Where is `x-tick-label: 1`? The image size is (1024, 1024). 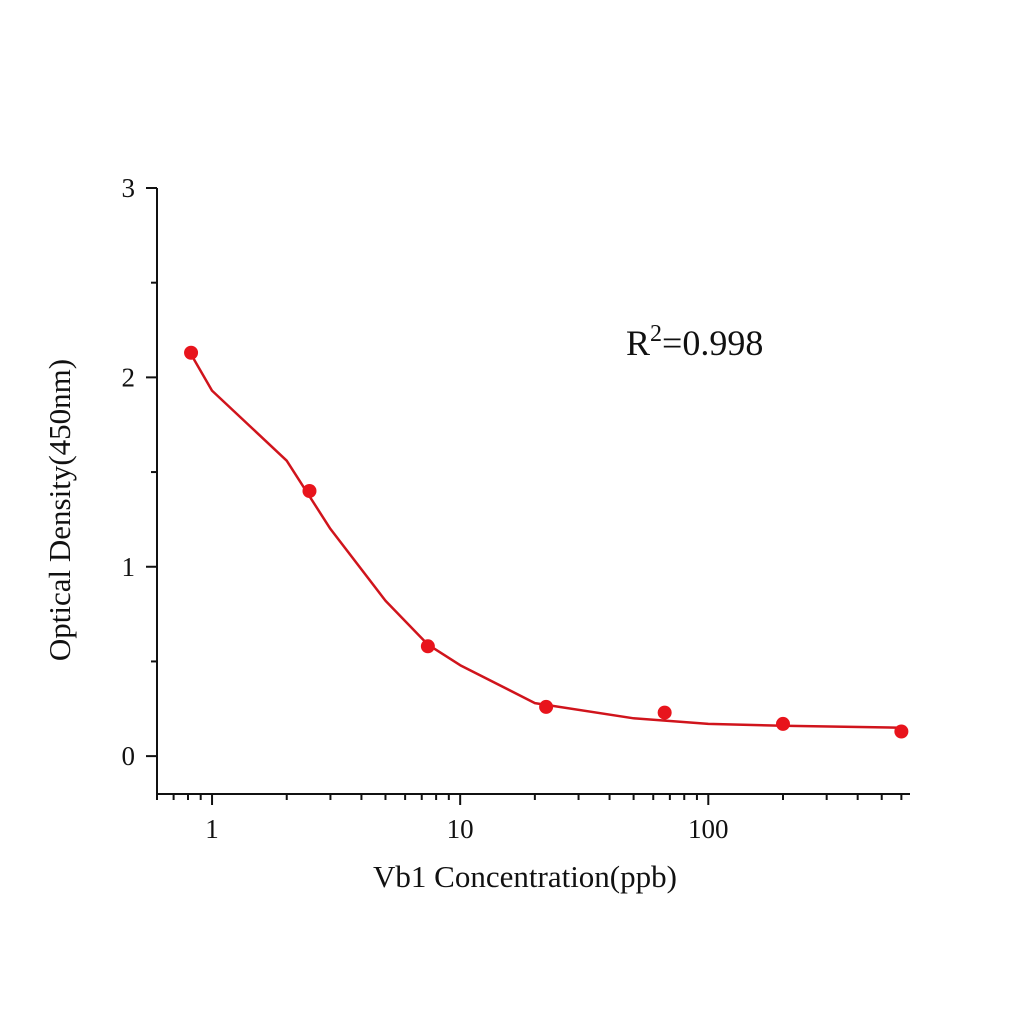 x-tick-label: 1 is located at coordinates (212, 829).